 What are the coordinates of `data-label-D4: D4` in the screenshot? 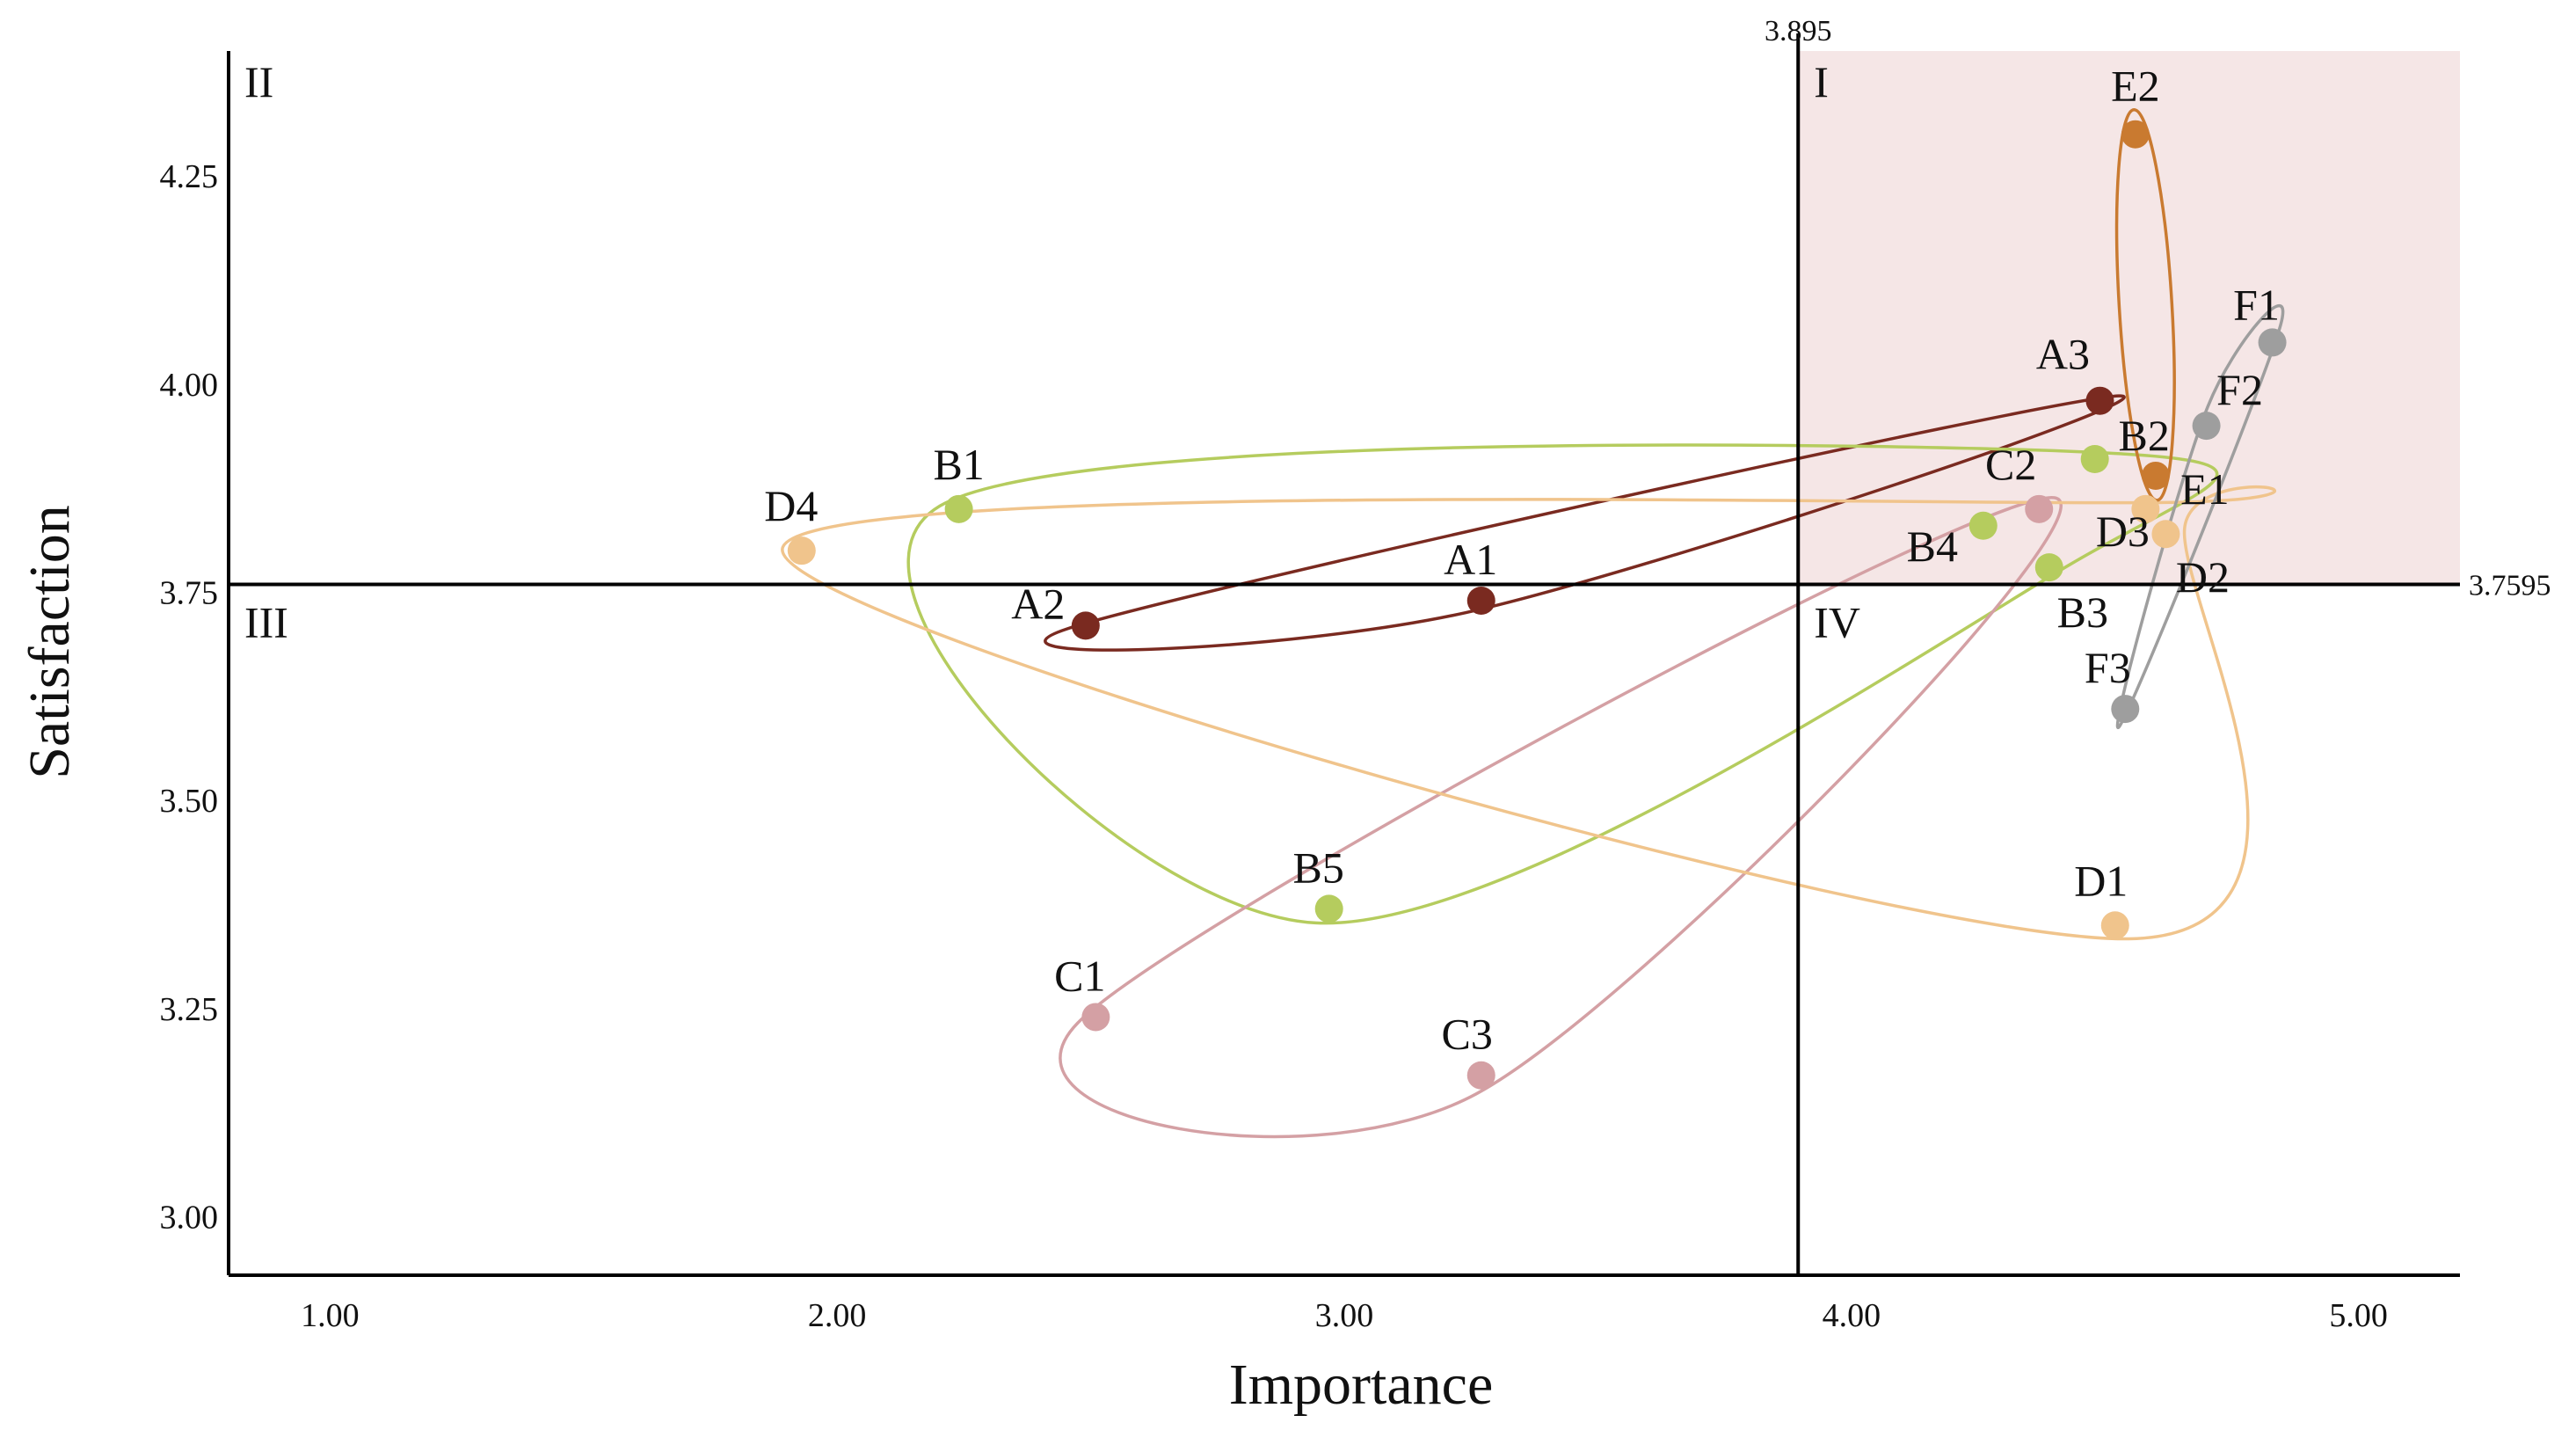 It's located at (791, 505).